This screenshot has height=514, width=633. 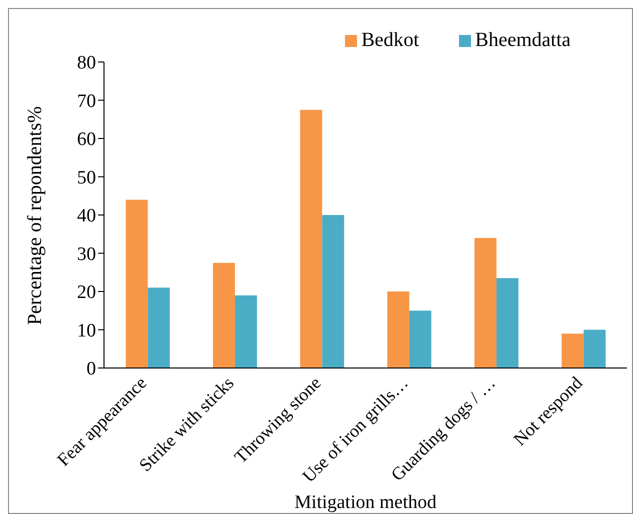 I want to click on y-tick-label: 20, so click(x=86, y=293).